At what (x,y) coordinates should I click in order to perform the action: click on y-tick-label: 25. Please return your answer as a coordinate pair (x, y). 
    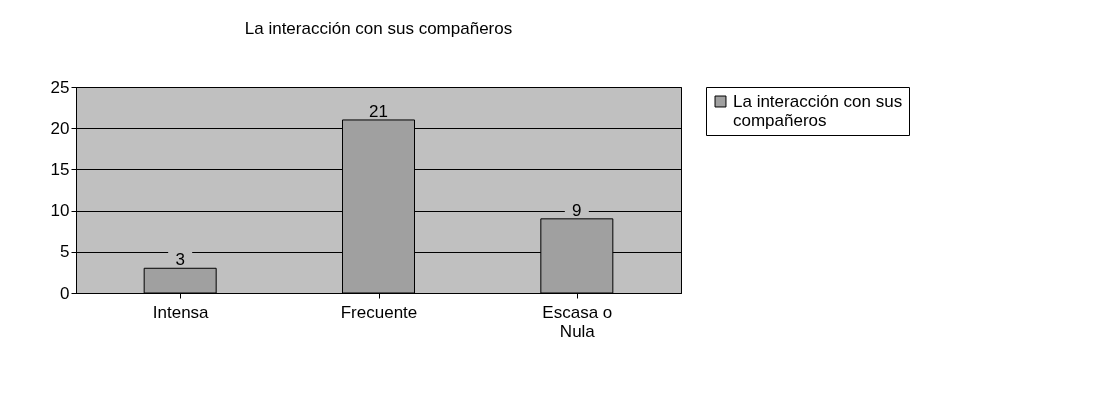
    Looking at the image, I should click on (60, 87).